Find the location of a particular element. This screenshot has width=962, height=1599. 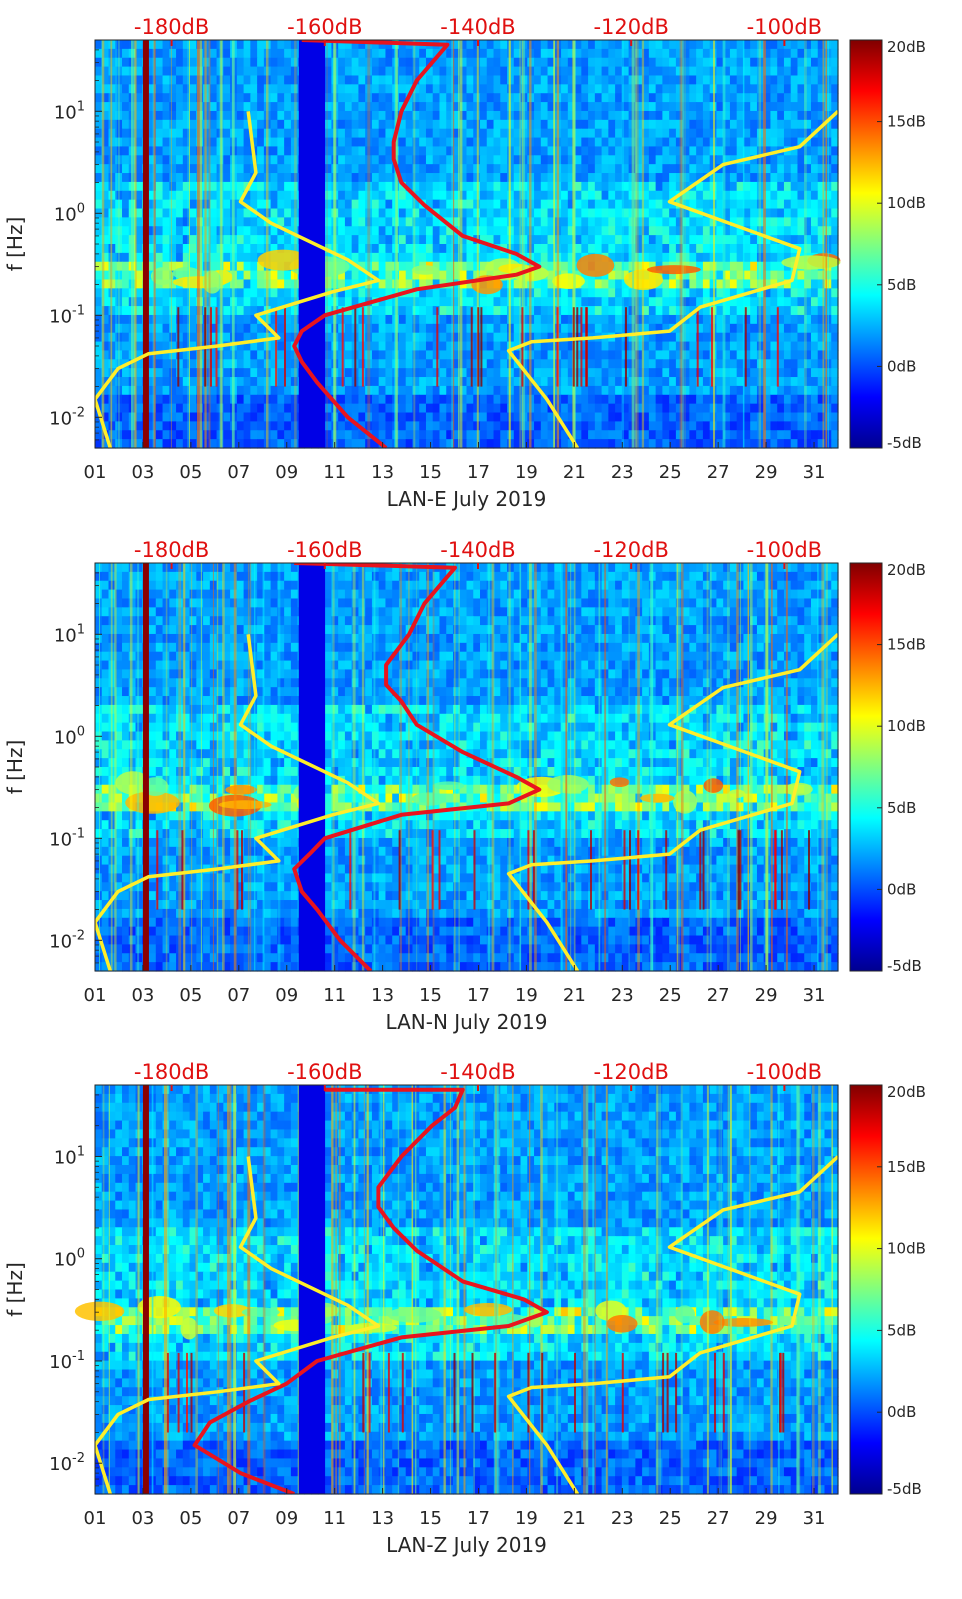

x-axis-title: LAN-E July 2019 is located at coordinates (467, 499).